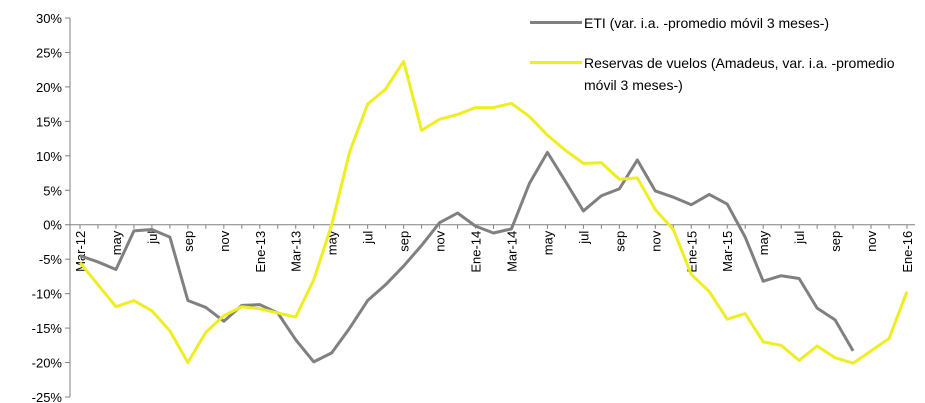 Image resolution: width=925 pixels, height=403 pixels. Describe the element at coordinates (691, 252) in the screenshot. I see `x-tick-label: Ene-15` at that location.